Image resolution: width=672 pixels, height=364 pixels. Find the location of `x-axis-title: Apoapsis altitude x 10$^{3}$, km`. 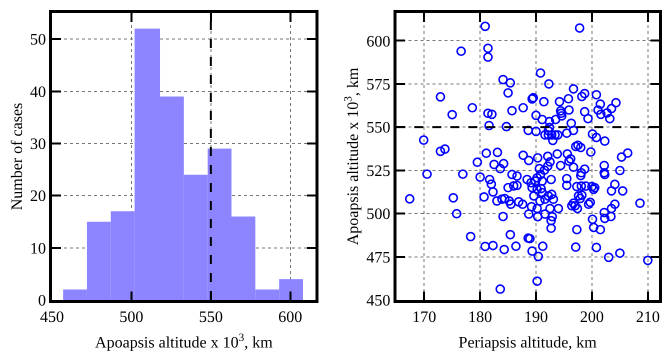

x-axis-title: Apoapsis altitude x 10$^{3}$, km is located at coordinates (184, 342).